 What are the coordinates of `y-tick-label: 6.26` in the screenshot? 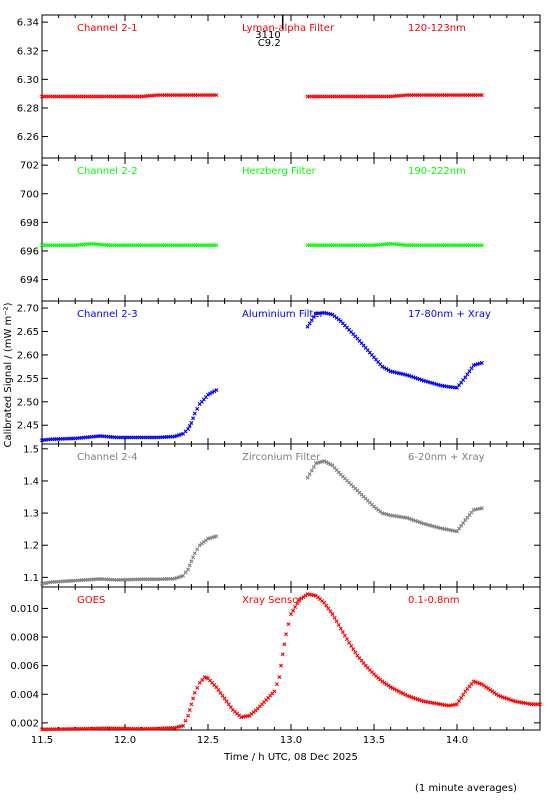 It's located at (28, 137).